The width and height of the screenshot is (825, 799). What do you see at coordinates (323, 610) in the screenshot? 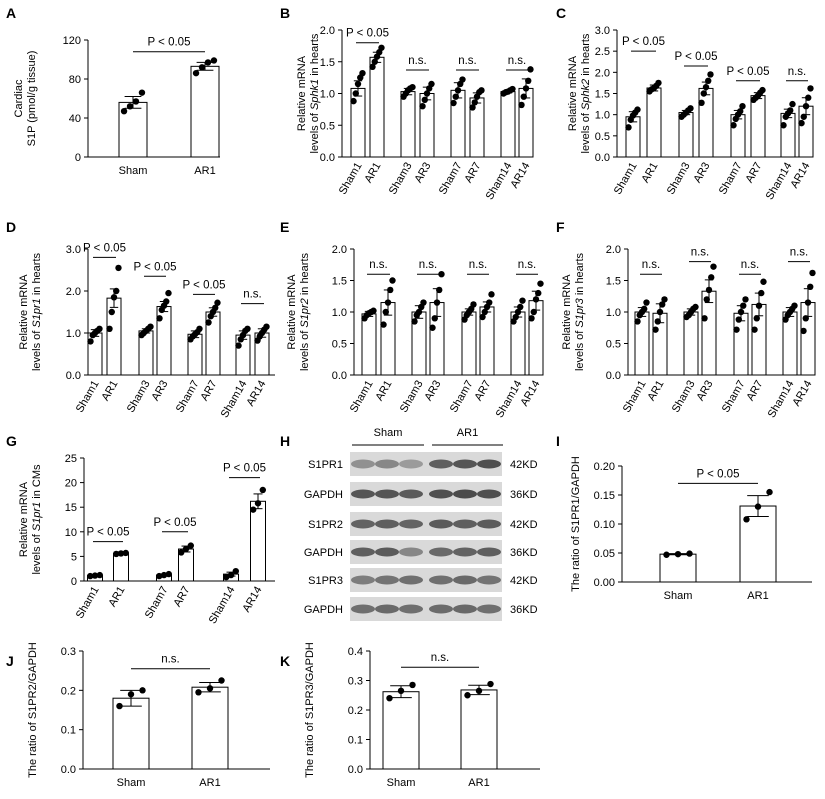
I see `blot-row-label: GAPDH` at bounding box center [323, 610].